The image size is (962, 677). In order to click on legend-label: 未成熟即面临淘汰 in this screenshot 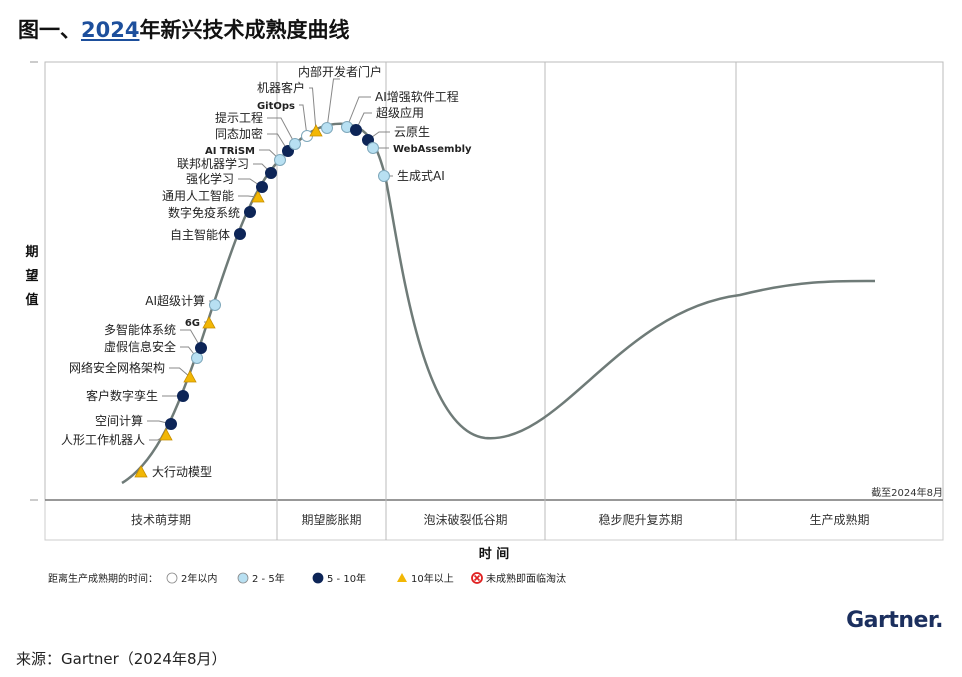, I will do `click(526, 578)`.